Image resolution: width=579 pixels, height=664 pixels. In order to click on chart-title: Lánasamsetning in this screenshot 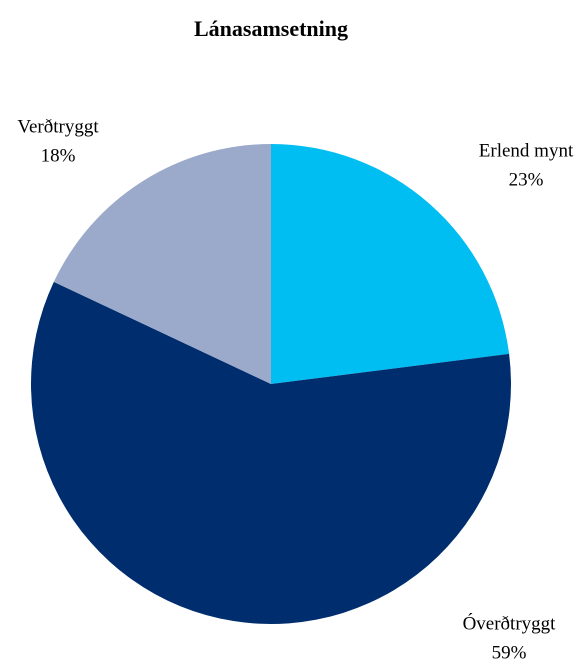, I will do `click(271, 28)`.